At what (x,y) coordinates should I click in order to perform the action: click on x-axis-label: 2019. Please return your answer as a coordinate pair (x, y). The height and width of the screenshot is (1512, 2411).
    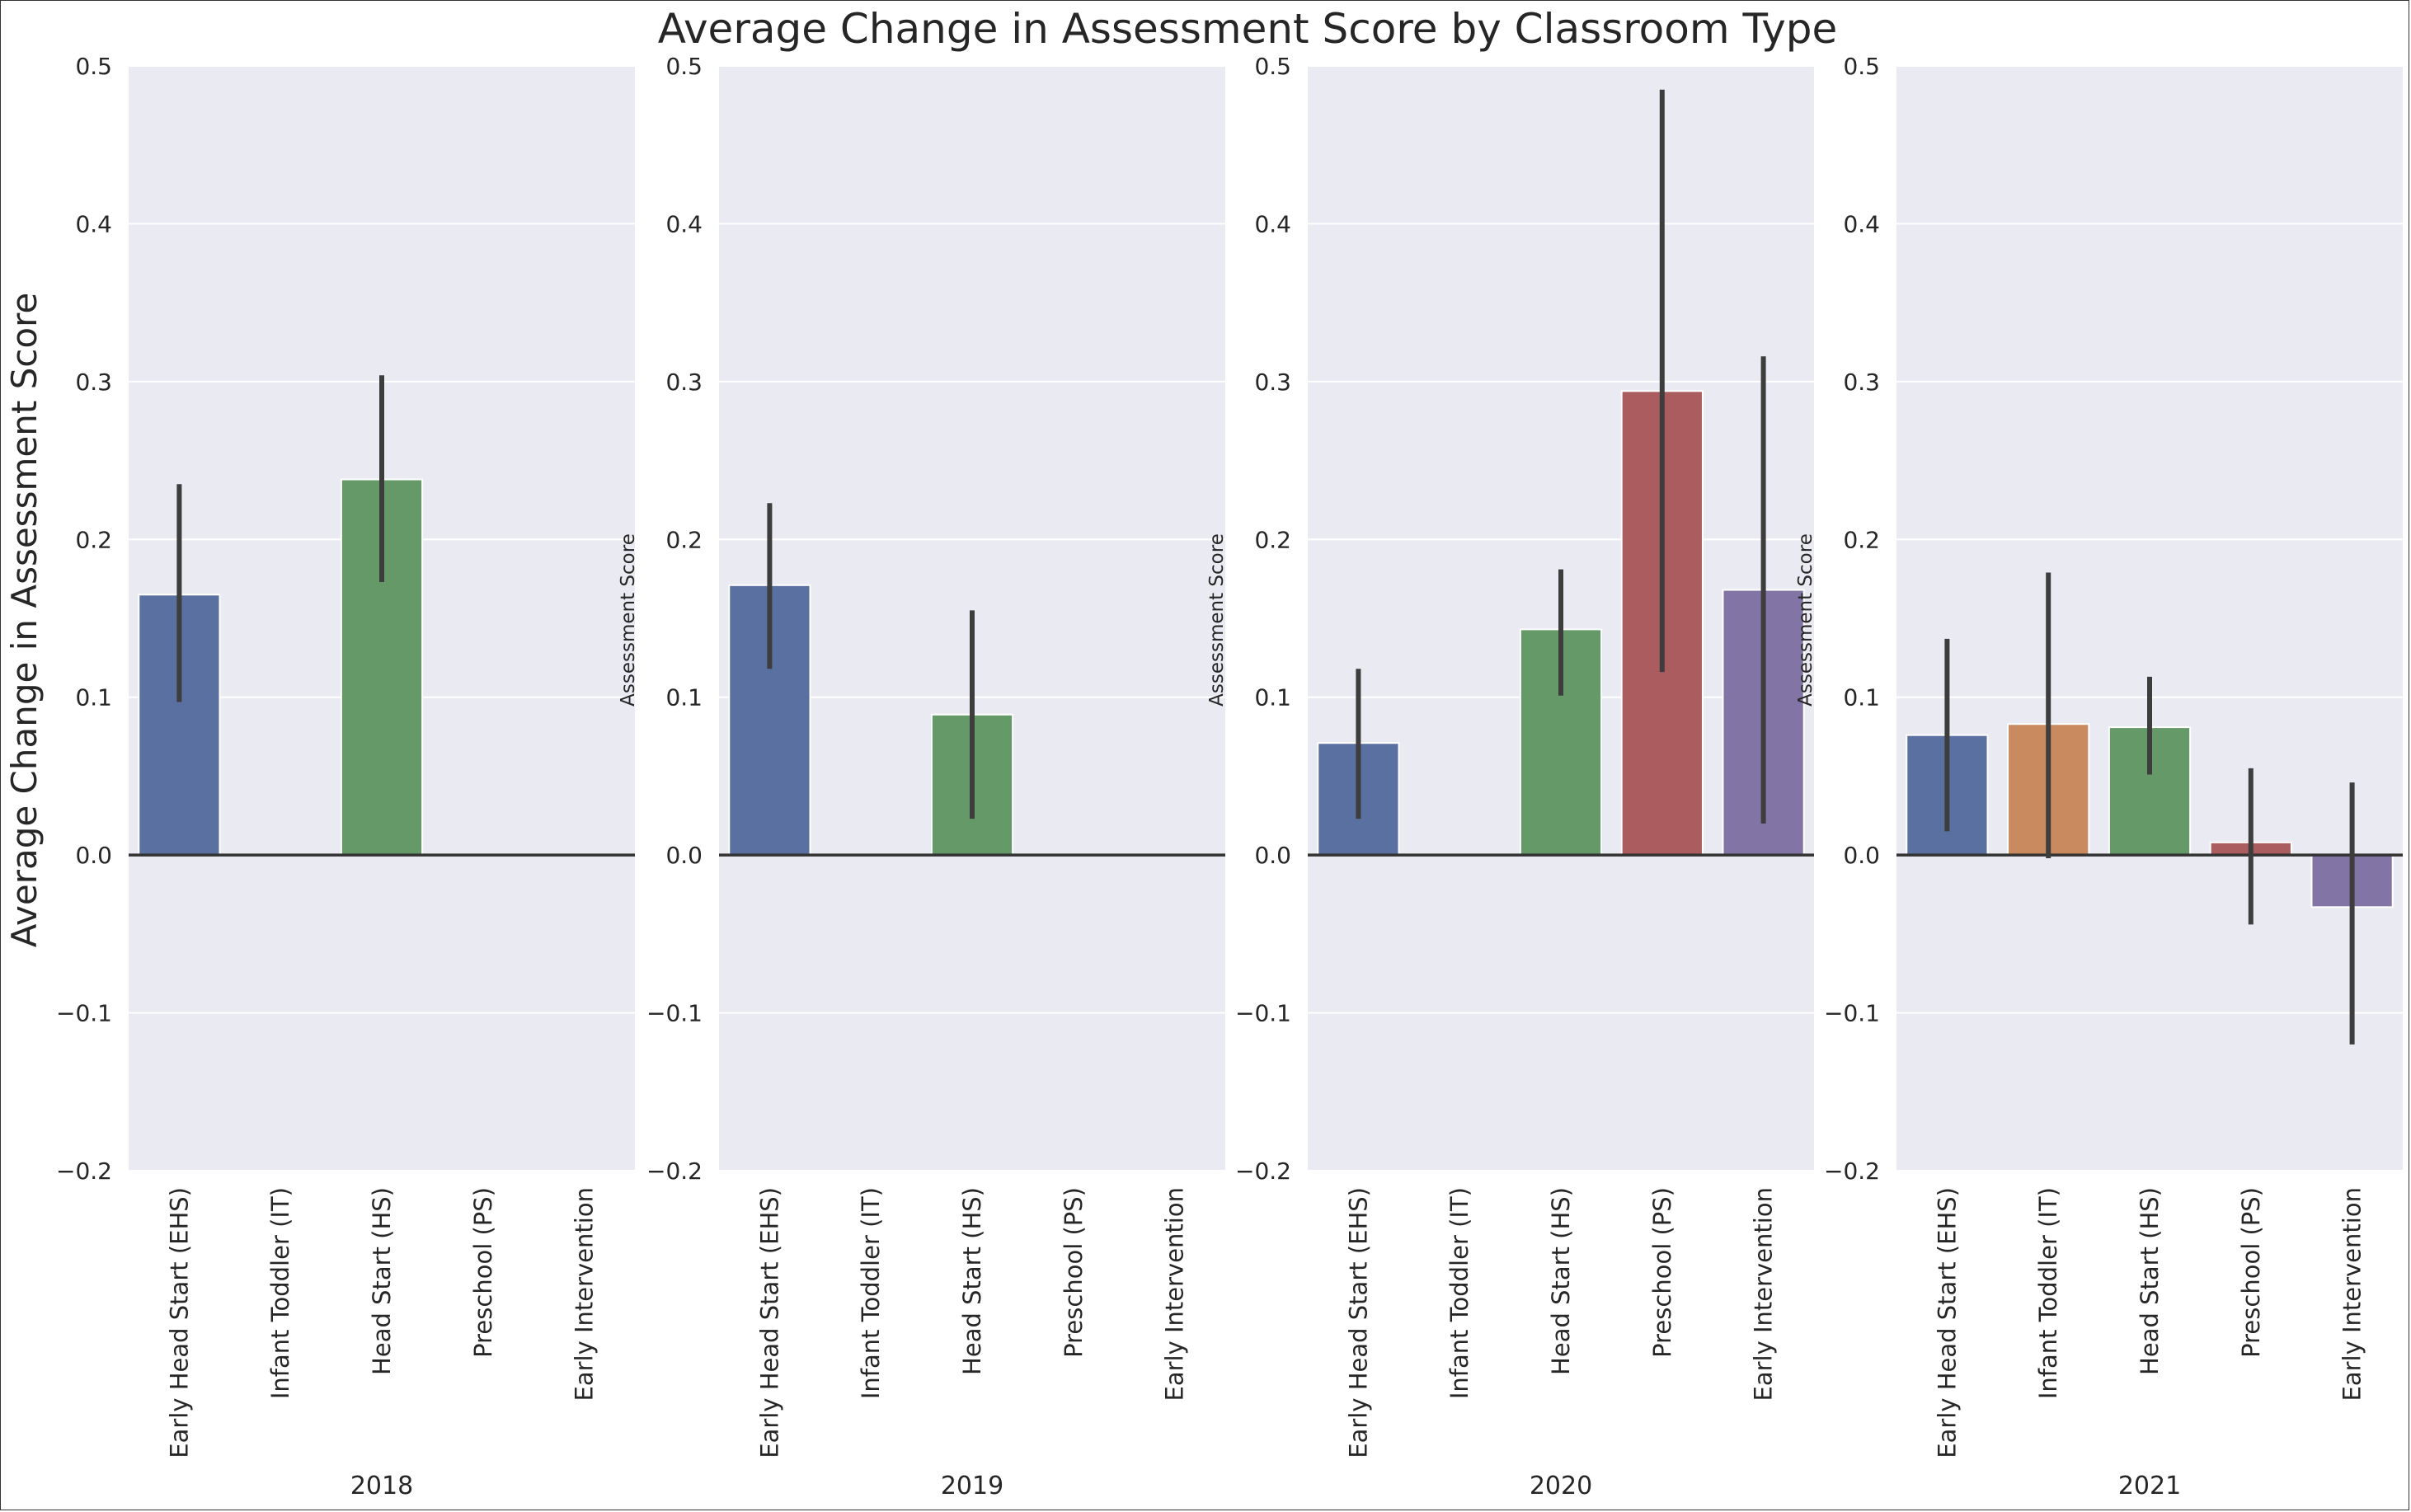
    Looking at the image, I should click on (972, 1486).